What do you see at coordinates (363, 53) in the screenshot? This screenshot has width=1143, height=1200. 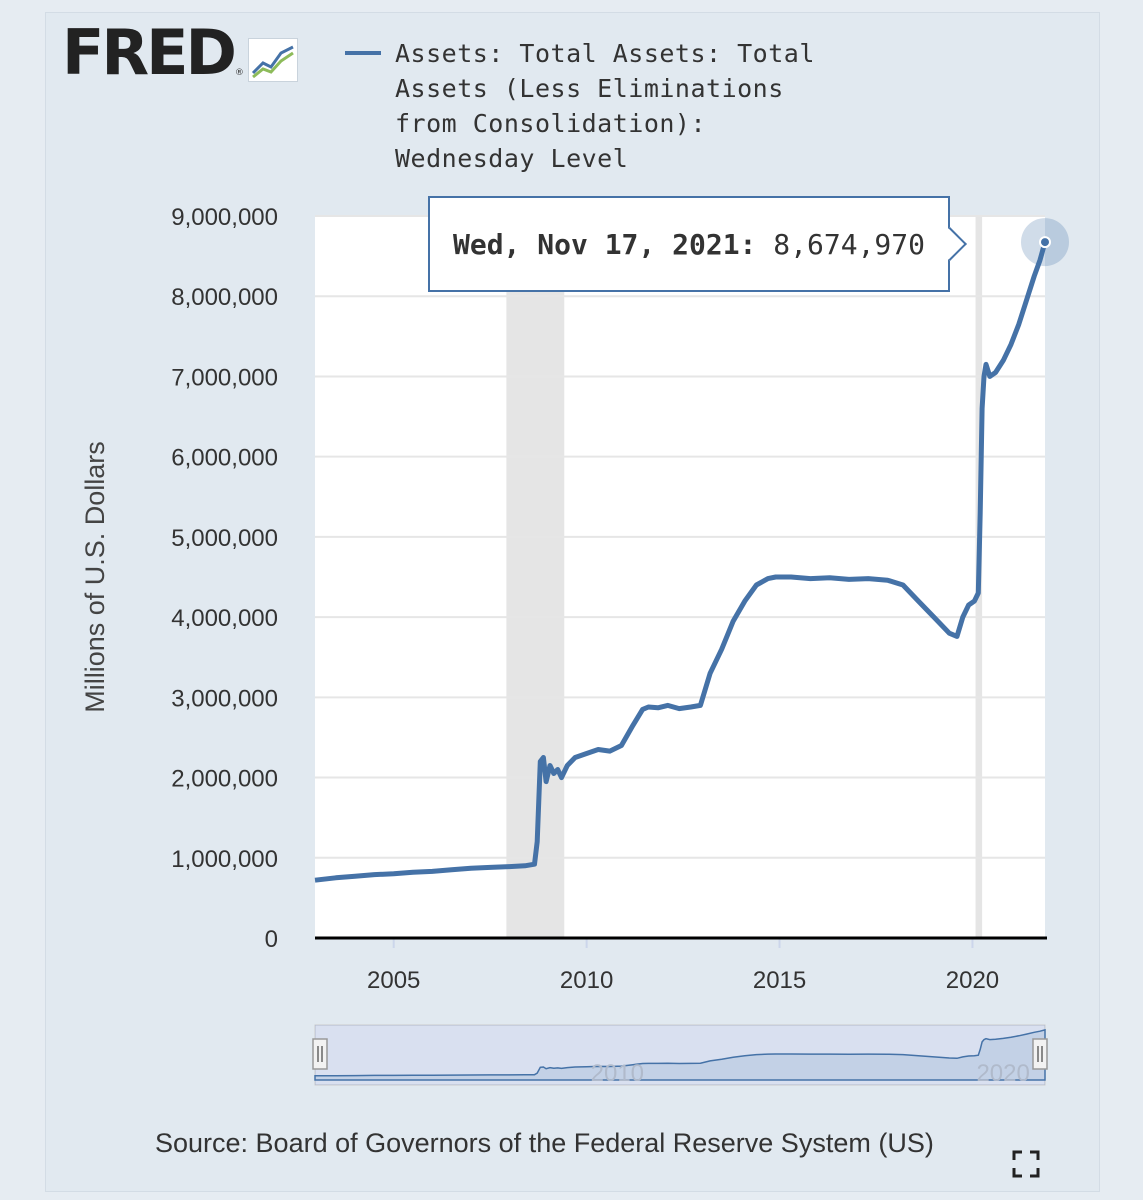 I see `legend-swatch` at bounding box center [363, 53].